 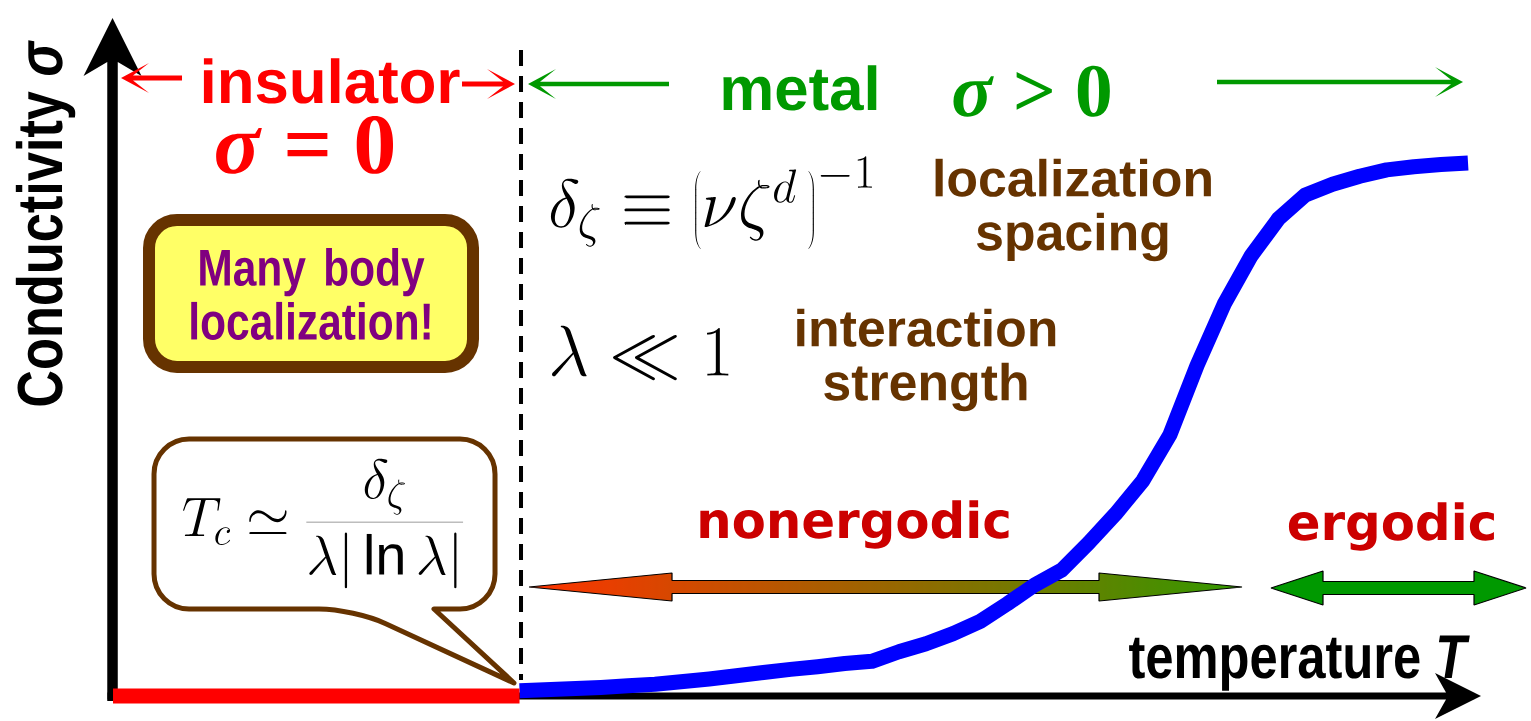 I want to click on annotation: Many body localization!, so click(x=310, y=294).